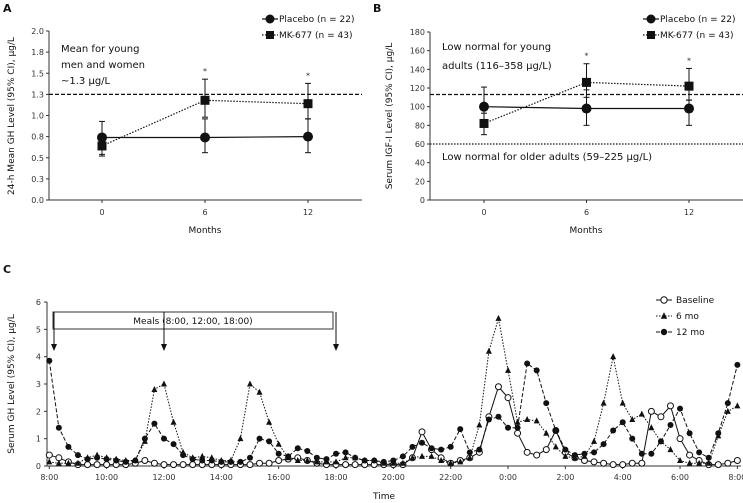  Describe the element at coordinates (7, 269) in the screenshot. I see `panel-label-c: C` at that location.